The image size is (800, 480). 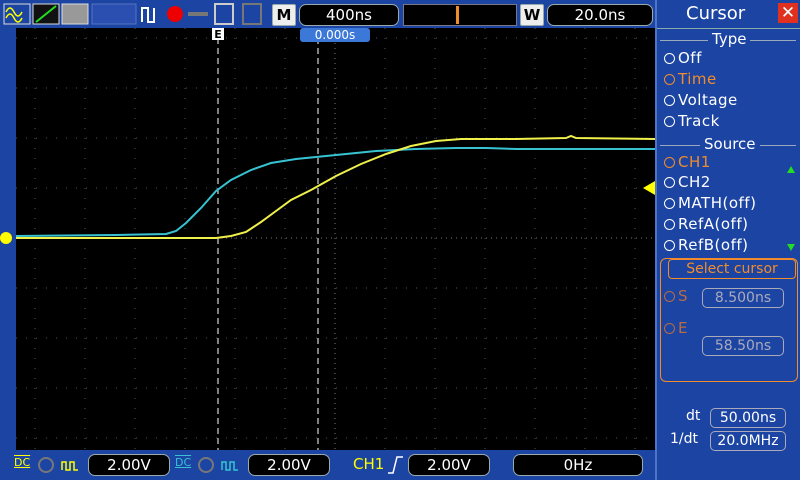 What do you see at coordinates (687, 162) in the screenshot?
I see `source-option: CH1` at bounding box center [687, 162].